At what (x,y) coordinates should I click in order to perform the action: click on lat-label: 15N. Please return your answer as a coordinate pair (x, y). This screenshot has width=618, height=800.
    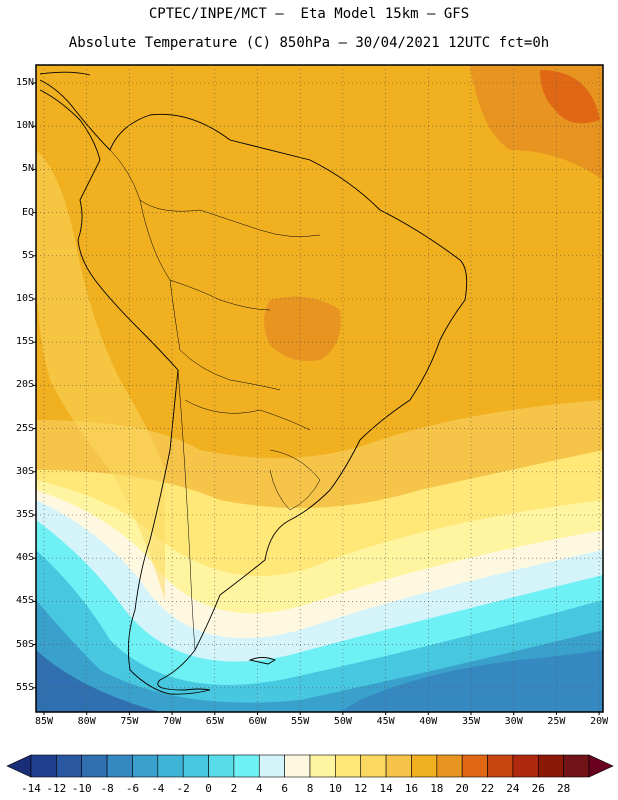
    Looking at the image, I should click on (24, 82).